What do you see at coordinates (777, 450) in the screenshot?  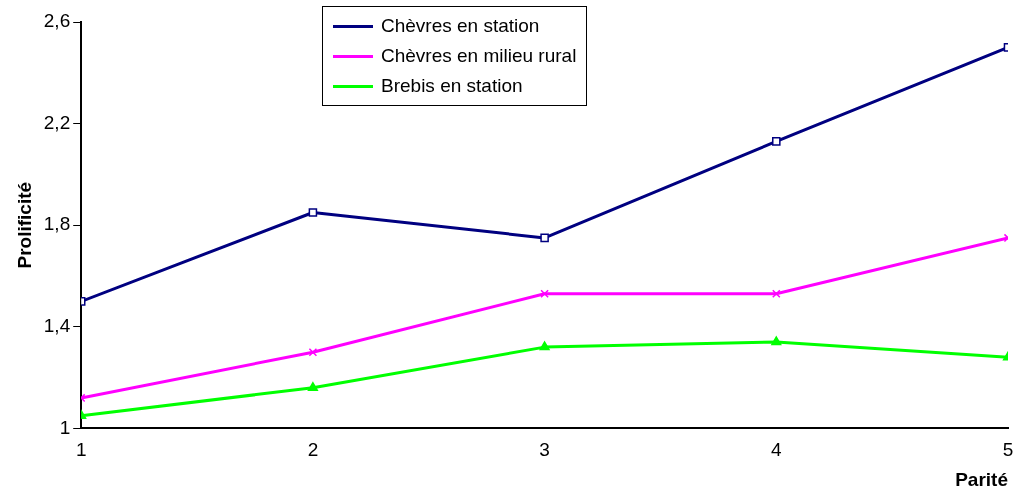 I see `x-tick-label: 4` at bounding box center [777, 450].